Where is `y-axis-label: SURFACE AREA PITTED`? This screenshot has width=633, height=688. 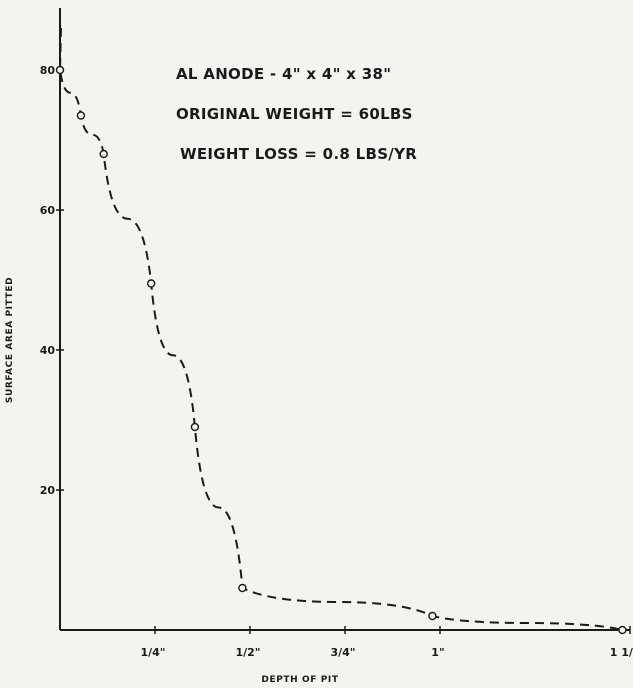
y-axis-label: SURFACE AREA PITTED is located at coordinates (10, 340).